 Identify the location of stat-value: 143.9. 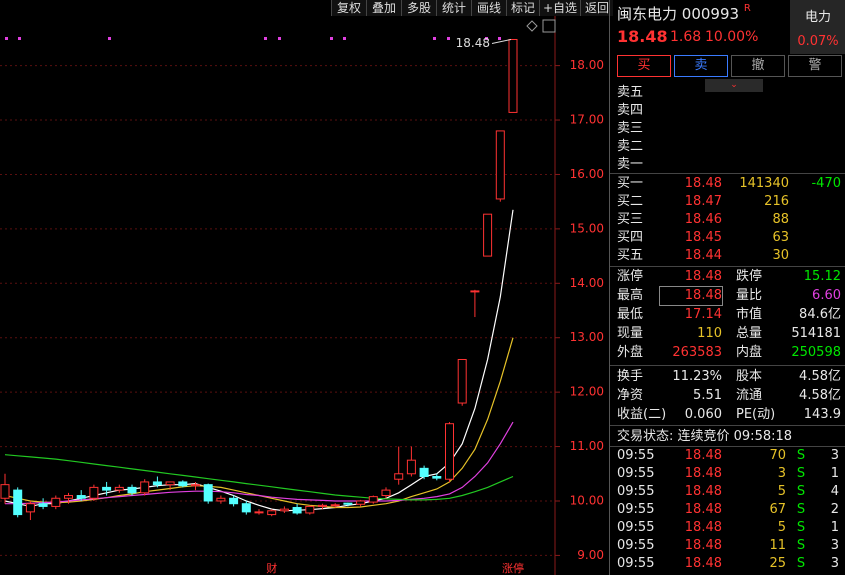
(822, 414).